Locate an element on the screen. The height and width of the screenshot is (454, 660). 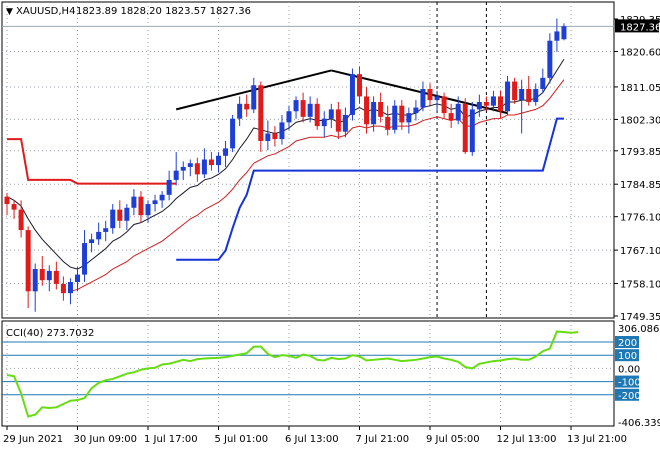
time-axis-label: 13 Jul 21:00 is located at coordinates (597, 439).